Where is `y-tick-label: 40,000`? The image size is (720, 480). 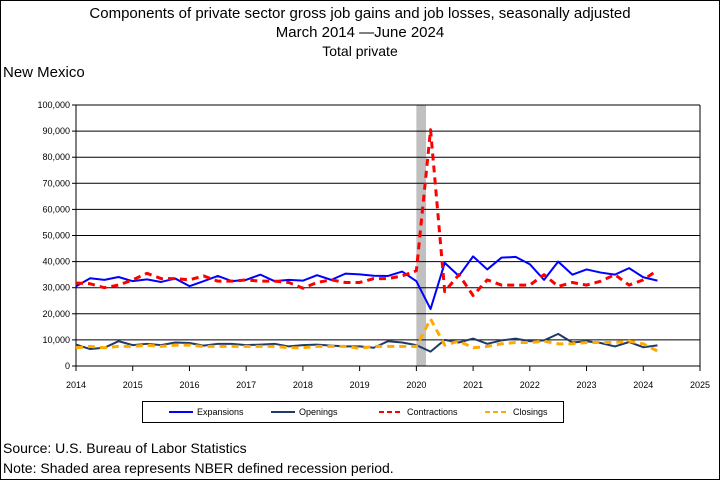 y-tick-label: 40,000 is located at coordinates (56, 262).